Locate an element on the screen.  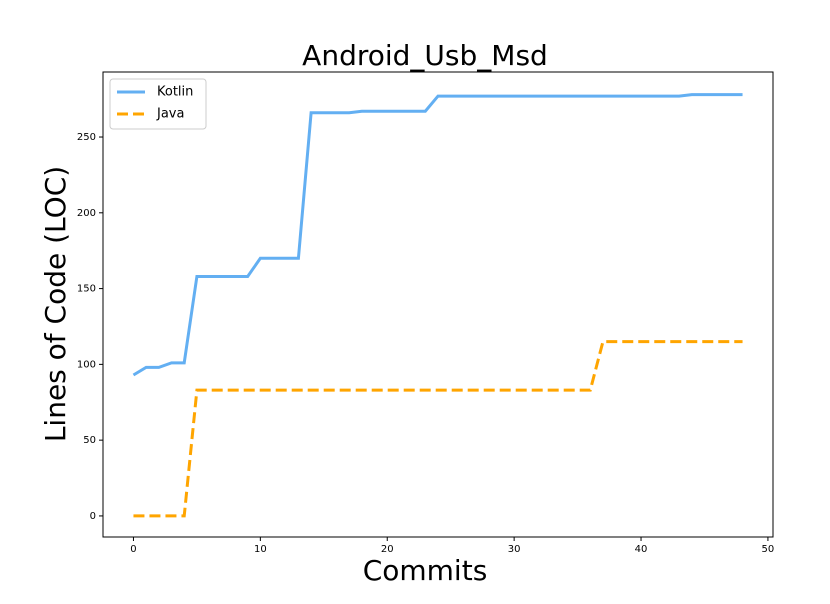
y-tick-label: 150 is located at coordinates (86, 289).